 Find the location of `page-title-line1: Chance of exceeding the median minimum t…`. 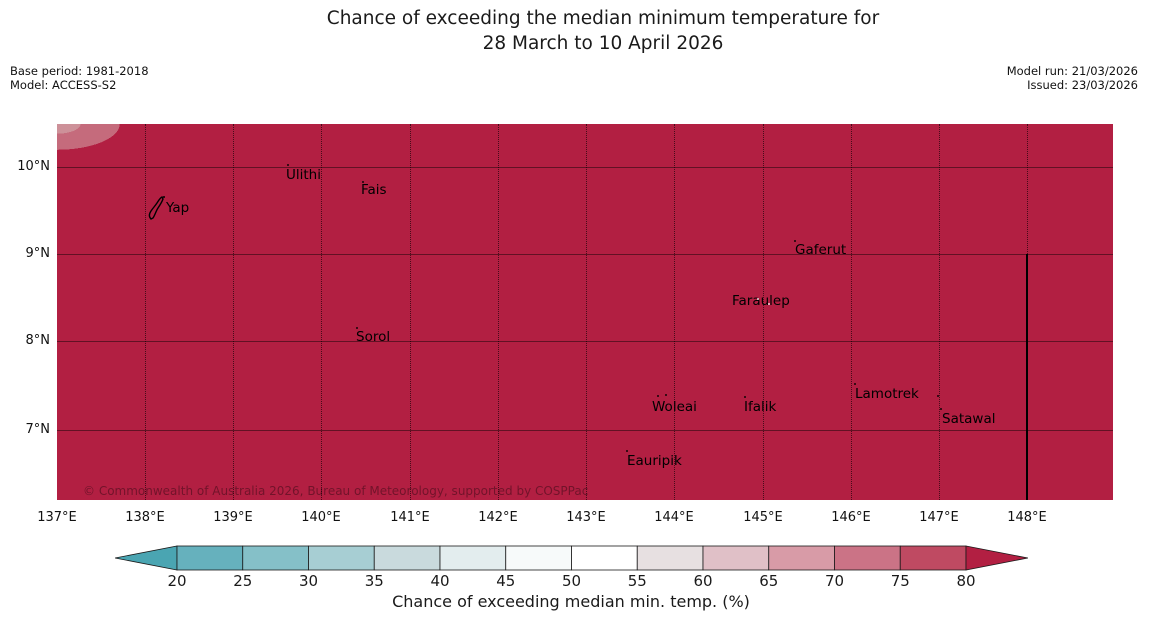

page-title-line1: Chance of exceeding the median minimum t… is located at coordinates (603, 18).